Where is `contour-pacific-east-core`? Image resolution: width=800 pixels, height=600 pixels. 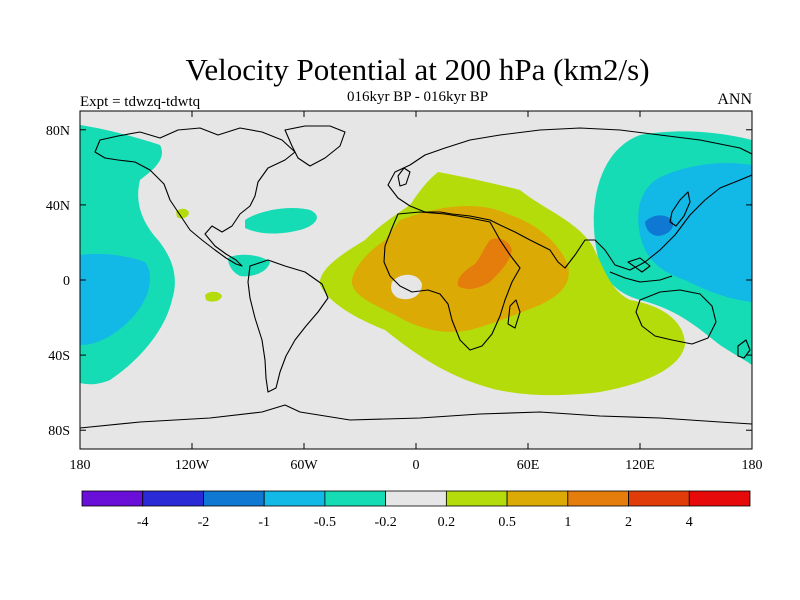
contour-pacific-east-core is located at coordinates (115, 299).